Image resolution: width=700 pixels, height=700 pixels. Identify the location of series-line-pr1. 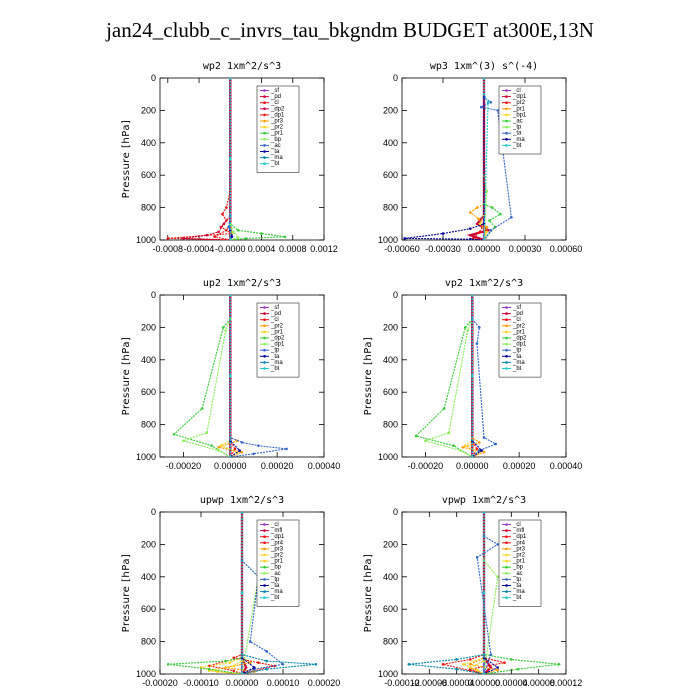
(226, 593).